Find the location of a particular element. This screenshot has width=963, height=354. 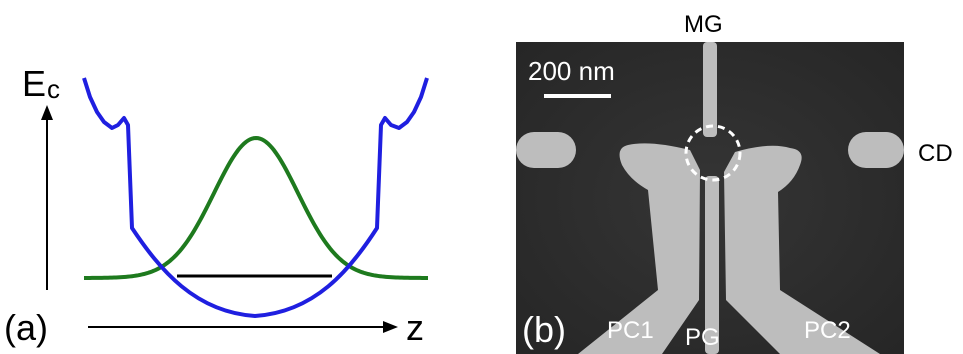

y-axis-label: E is located at coordinates (34, 83).